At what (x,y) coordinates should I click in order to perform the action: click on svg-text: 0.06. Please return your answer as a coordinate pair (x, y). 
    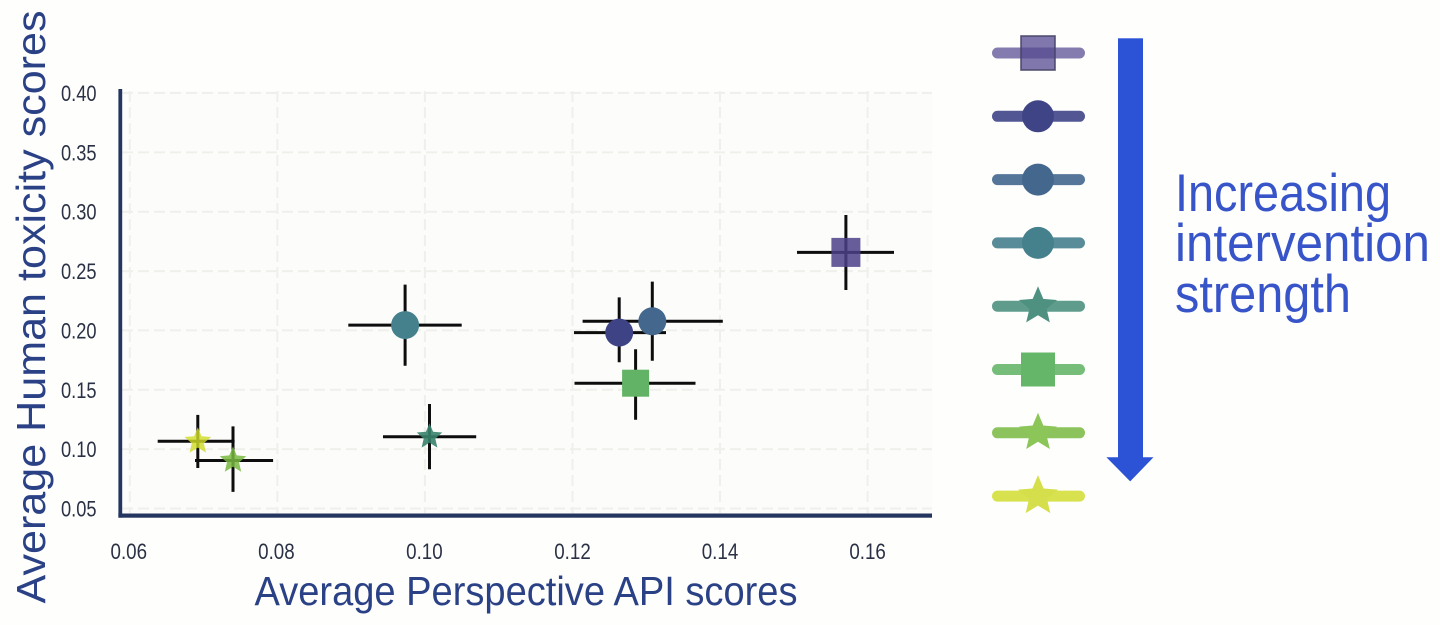
    Looking at the image, I should click on (129, 551).